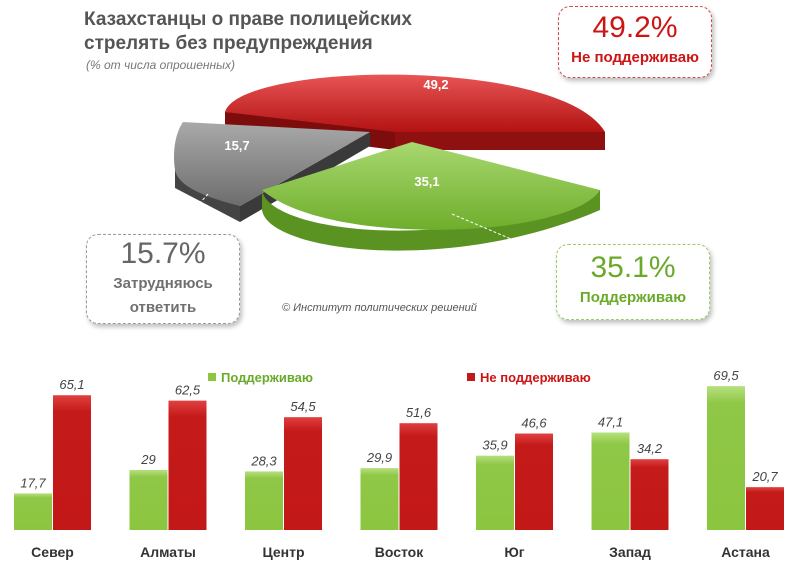 This screenshot has width=800, height=568. What do you see at coordinates (190, 214) in the screenshot?
I see `leader-line-undecided` at bounding box center [190, 214].